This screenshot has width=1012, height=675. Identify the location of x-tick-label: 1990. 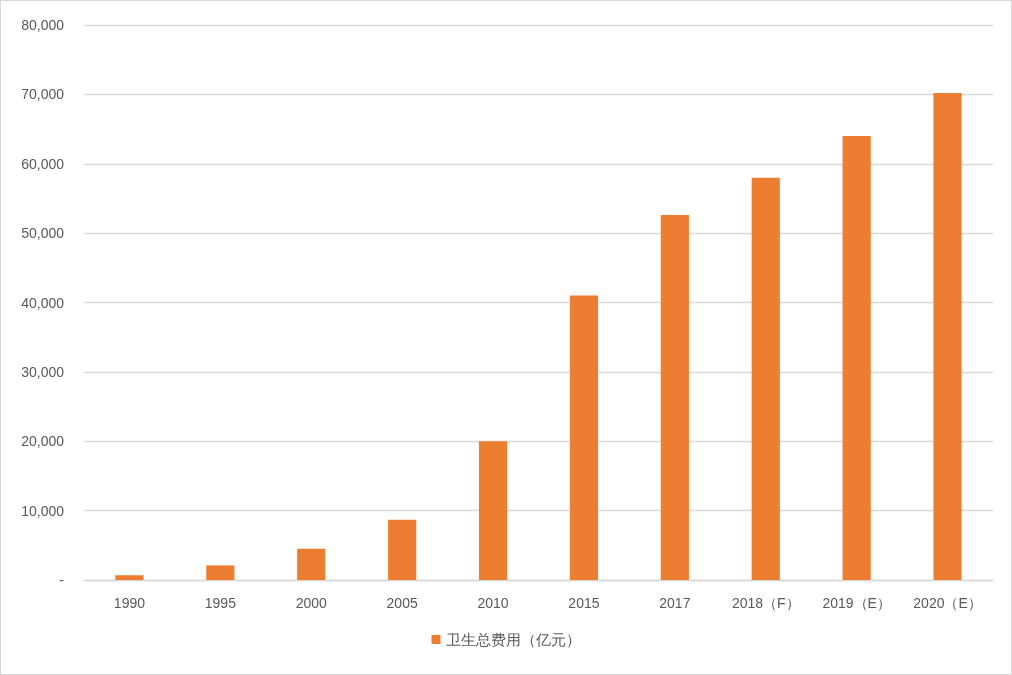
(129, 603).